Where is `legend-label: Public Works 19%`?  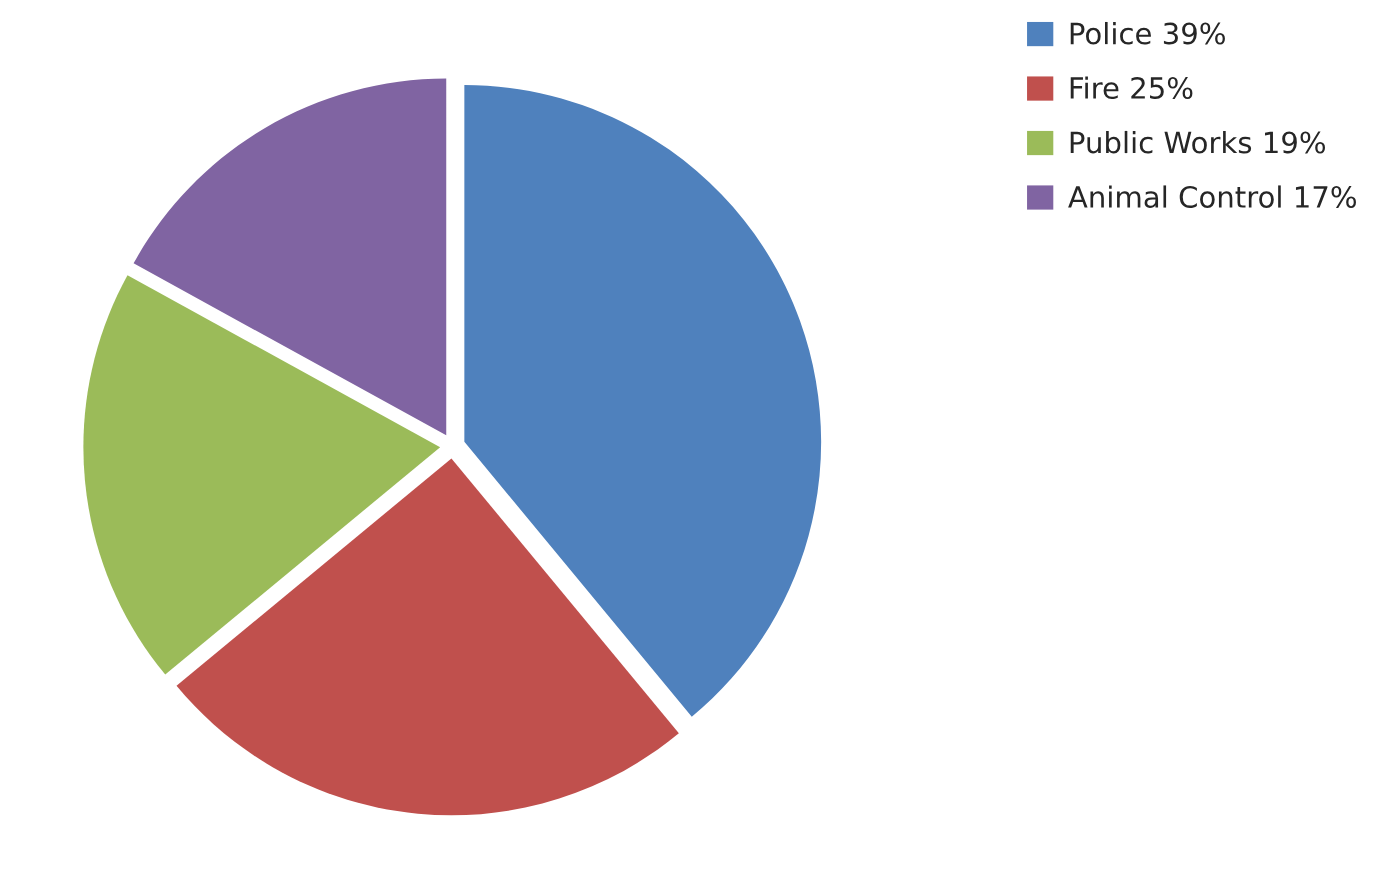 legend-label: Public Works 19% is located at coordinates (1198, 142).